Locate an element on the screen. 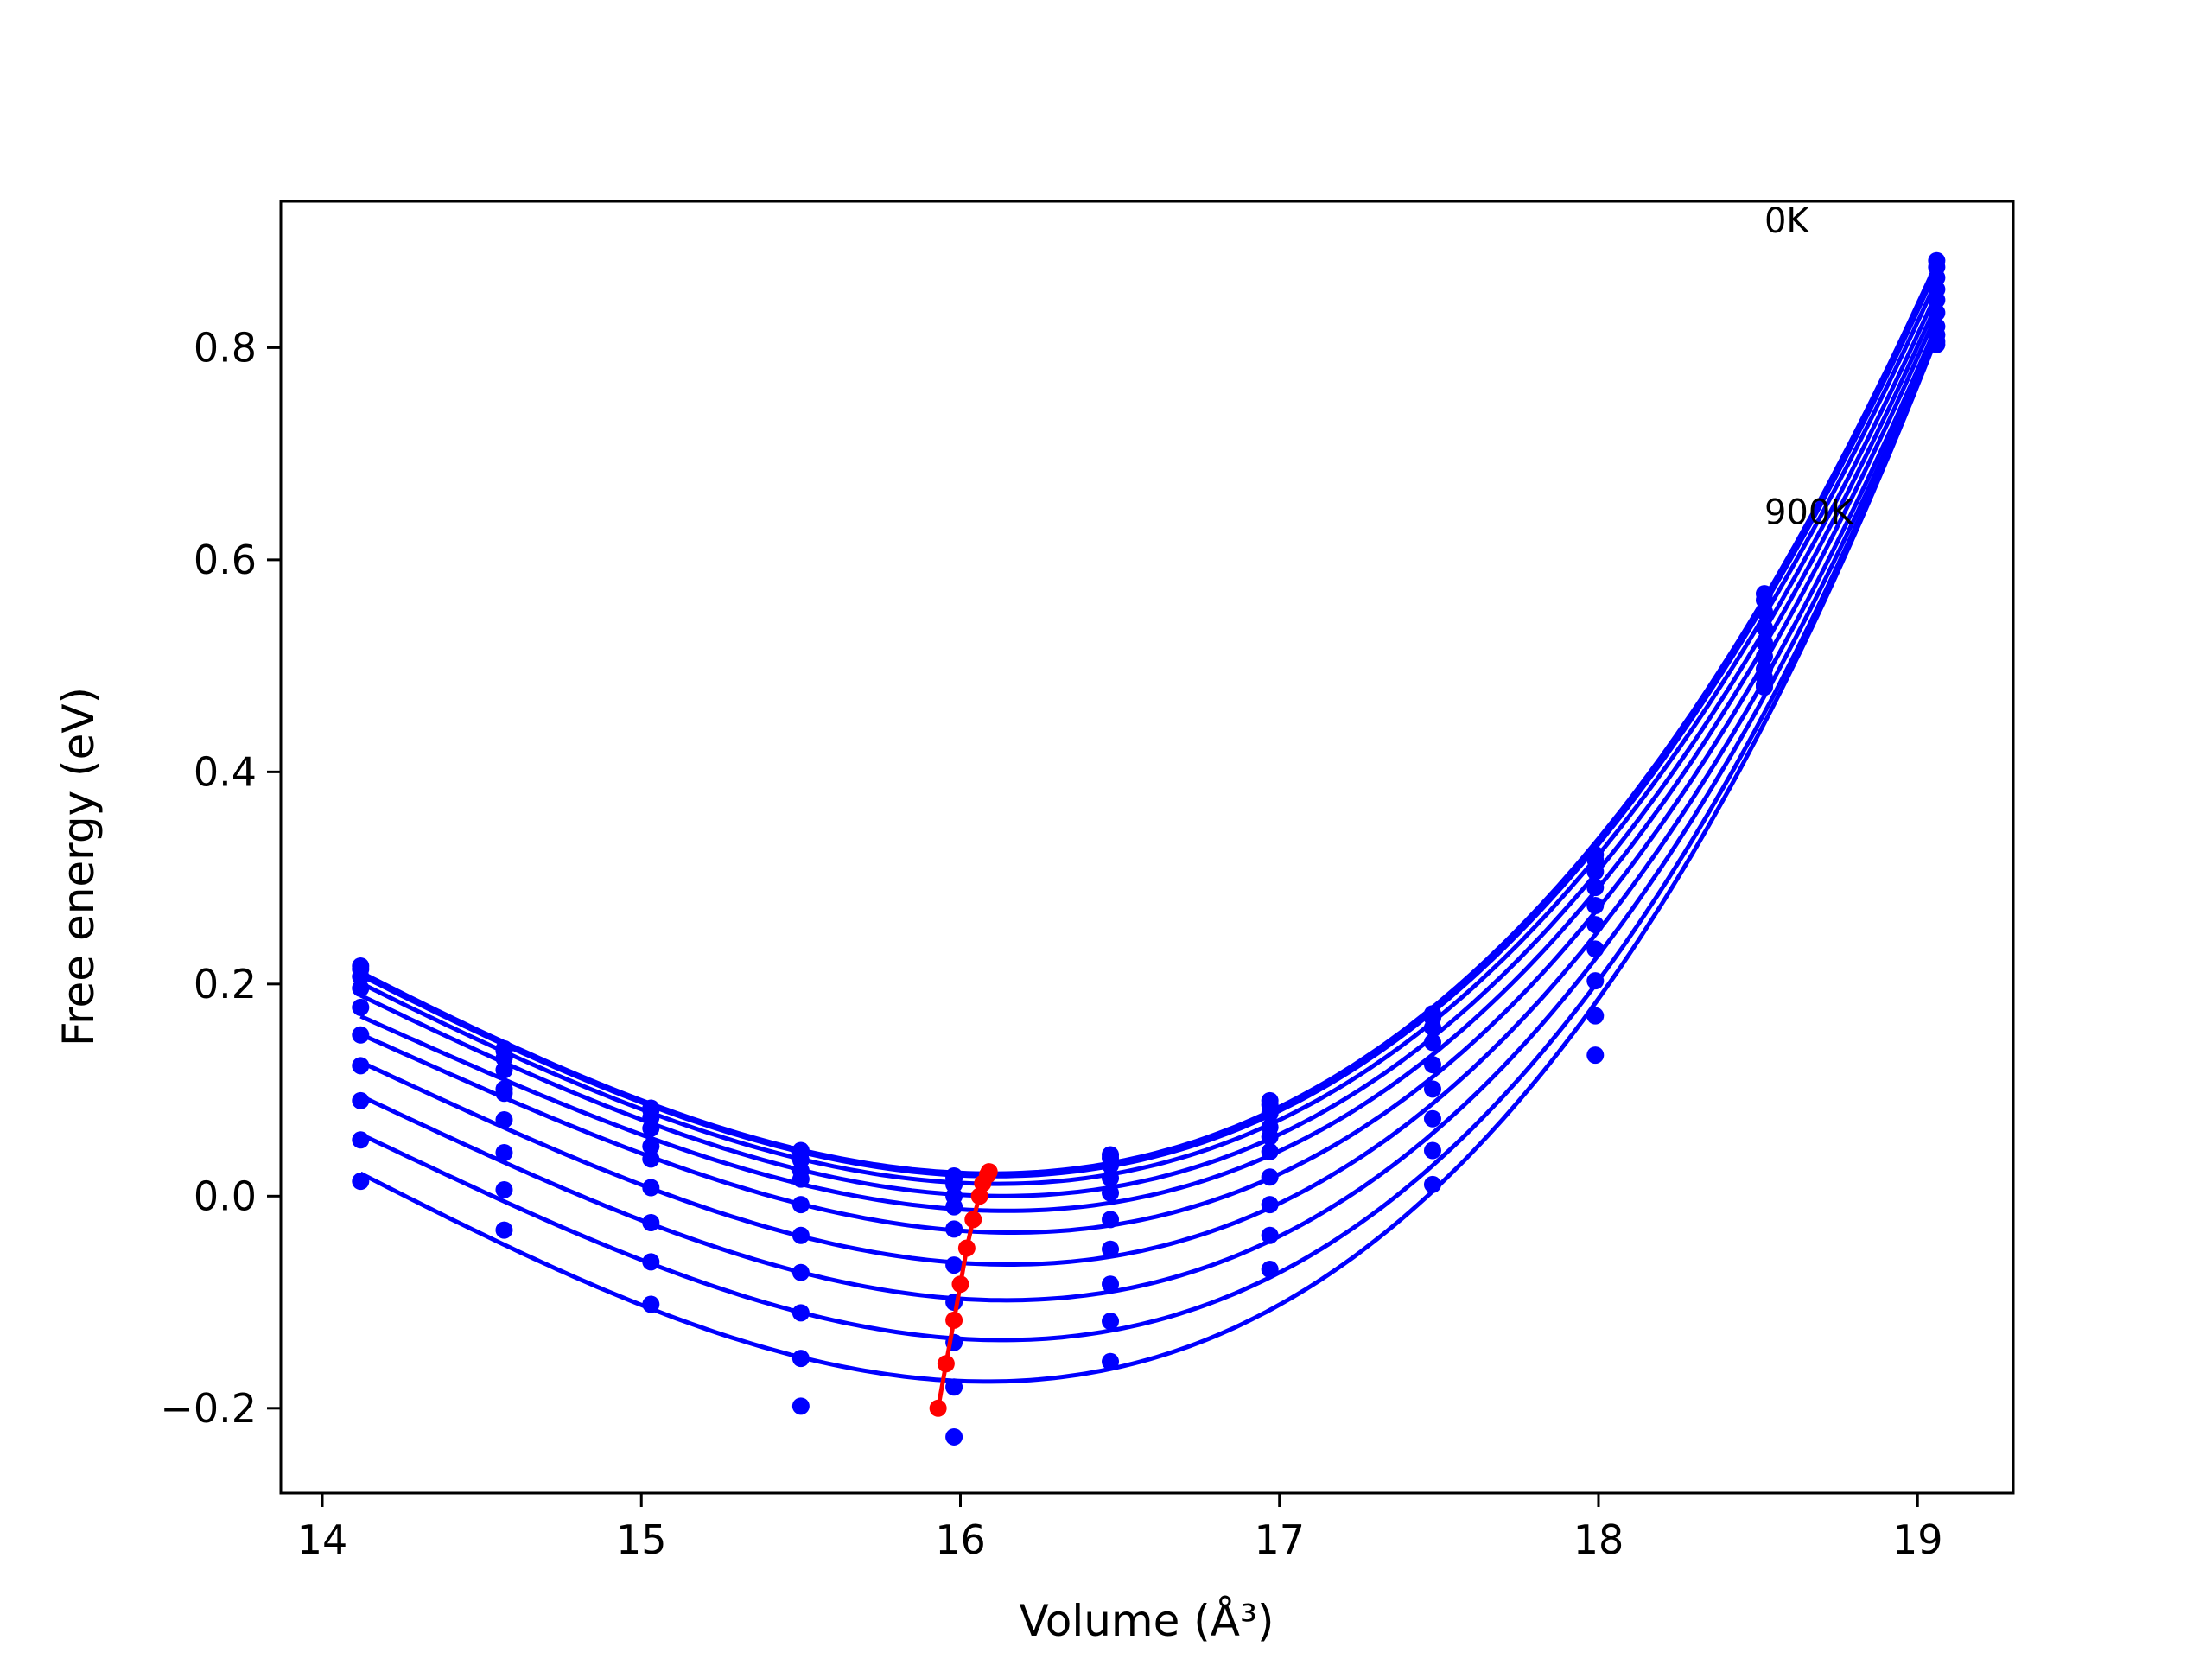 This screenshot has width=2212, height=1659. x-axis-label: Volume (Å³) is located at coordinates (1146, 1621).